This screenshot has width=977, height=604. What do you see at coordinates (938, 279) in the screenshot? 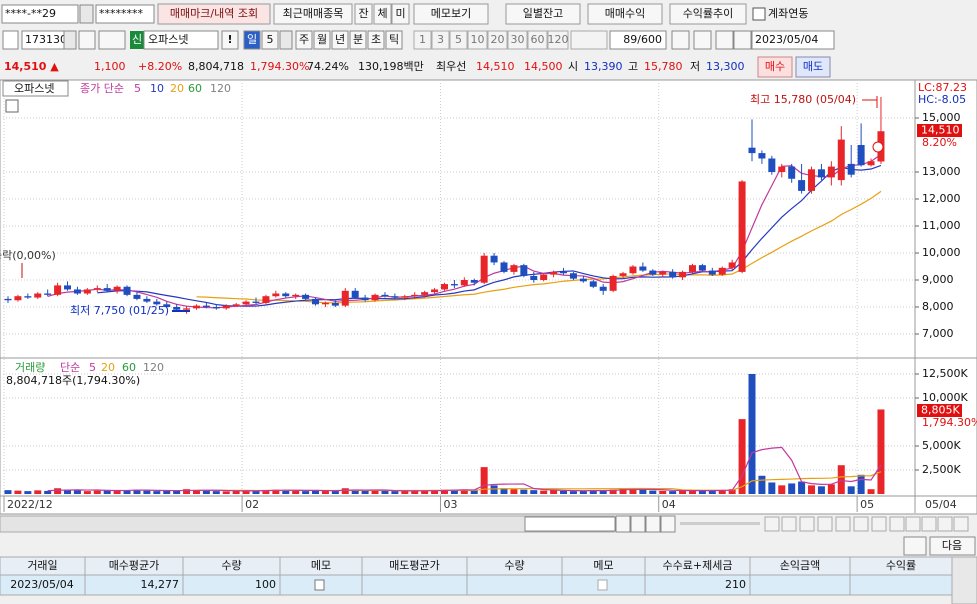
I see `y-tick-label: 9,000` at bounding box center [938, 279].